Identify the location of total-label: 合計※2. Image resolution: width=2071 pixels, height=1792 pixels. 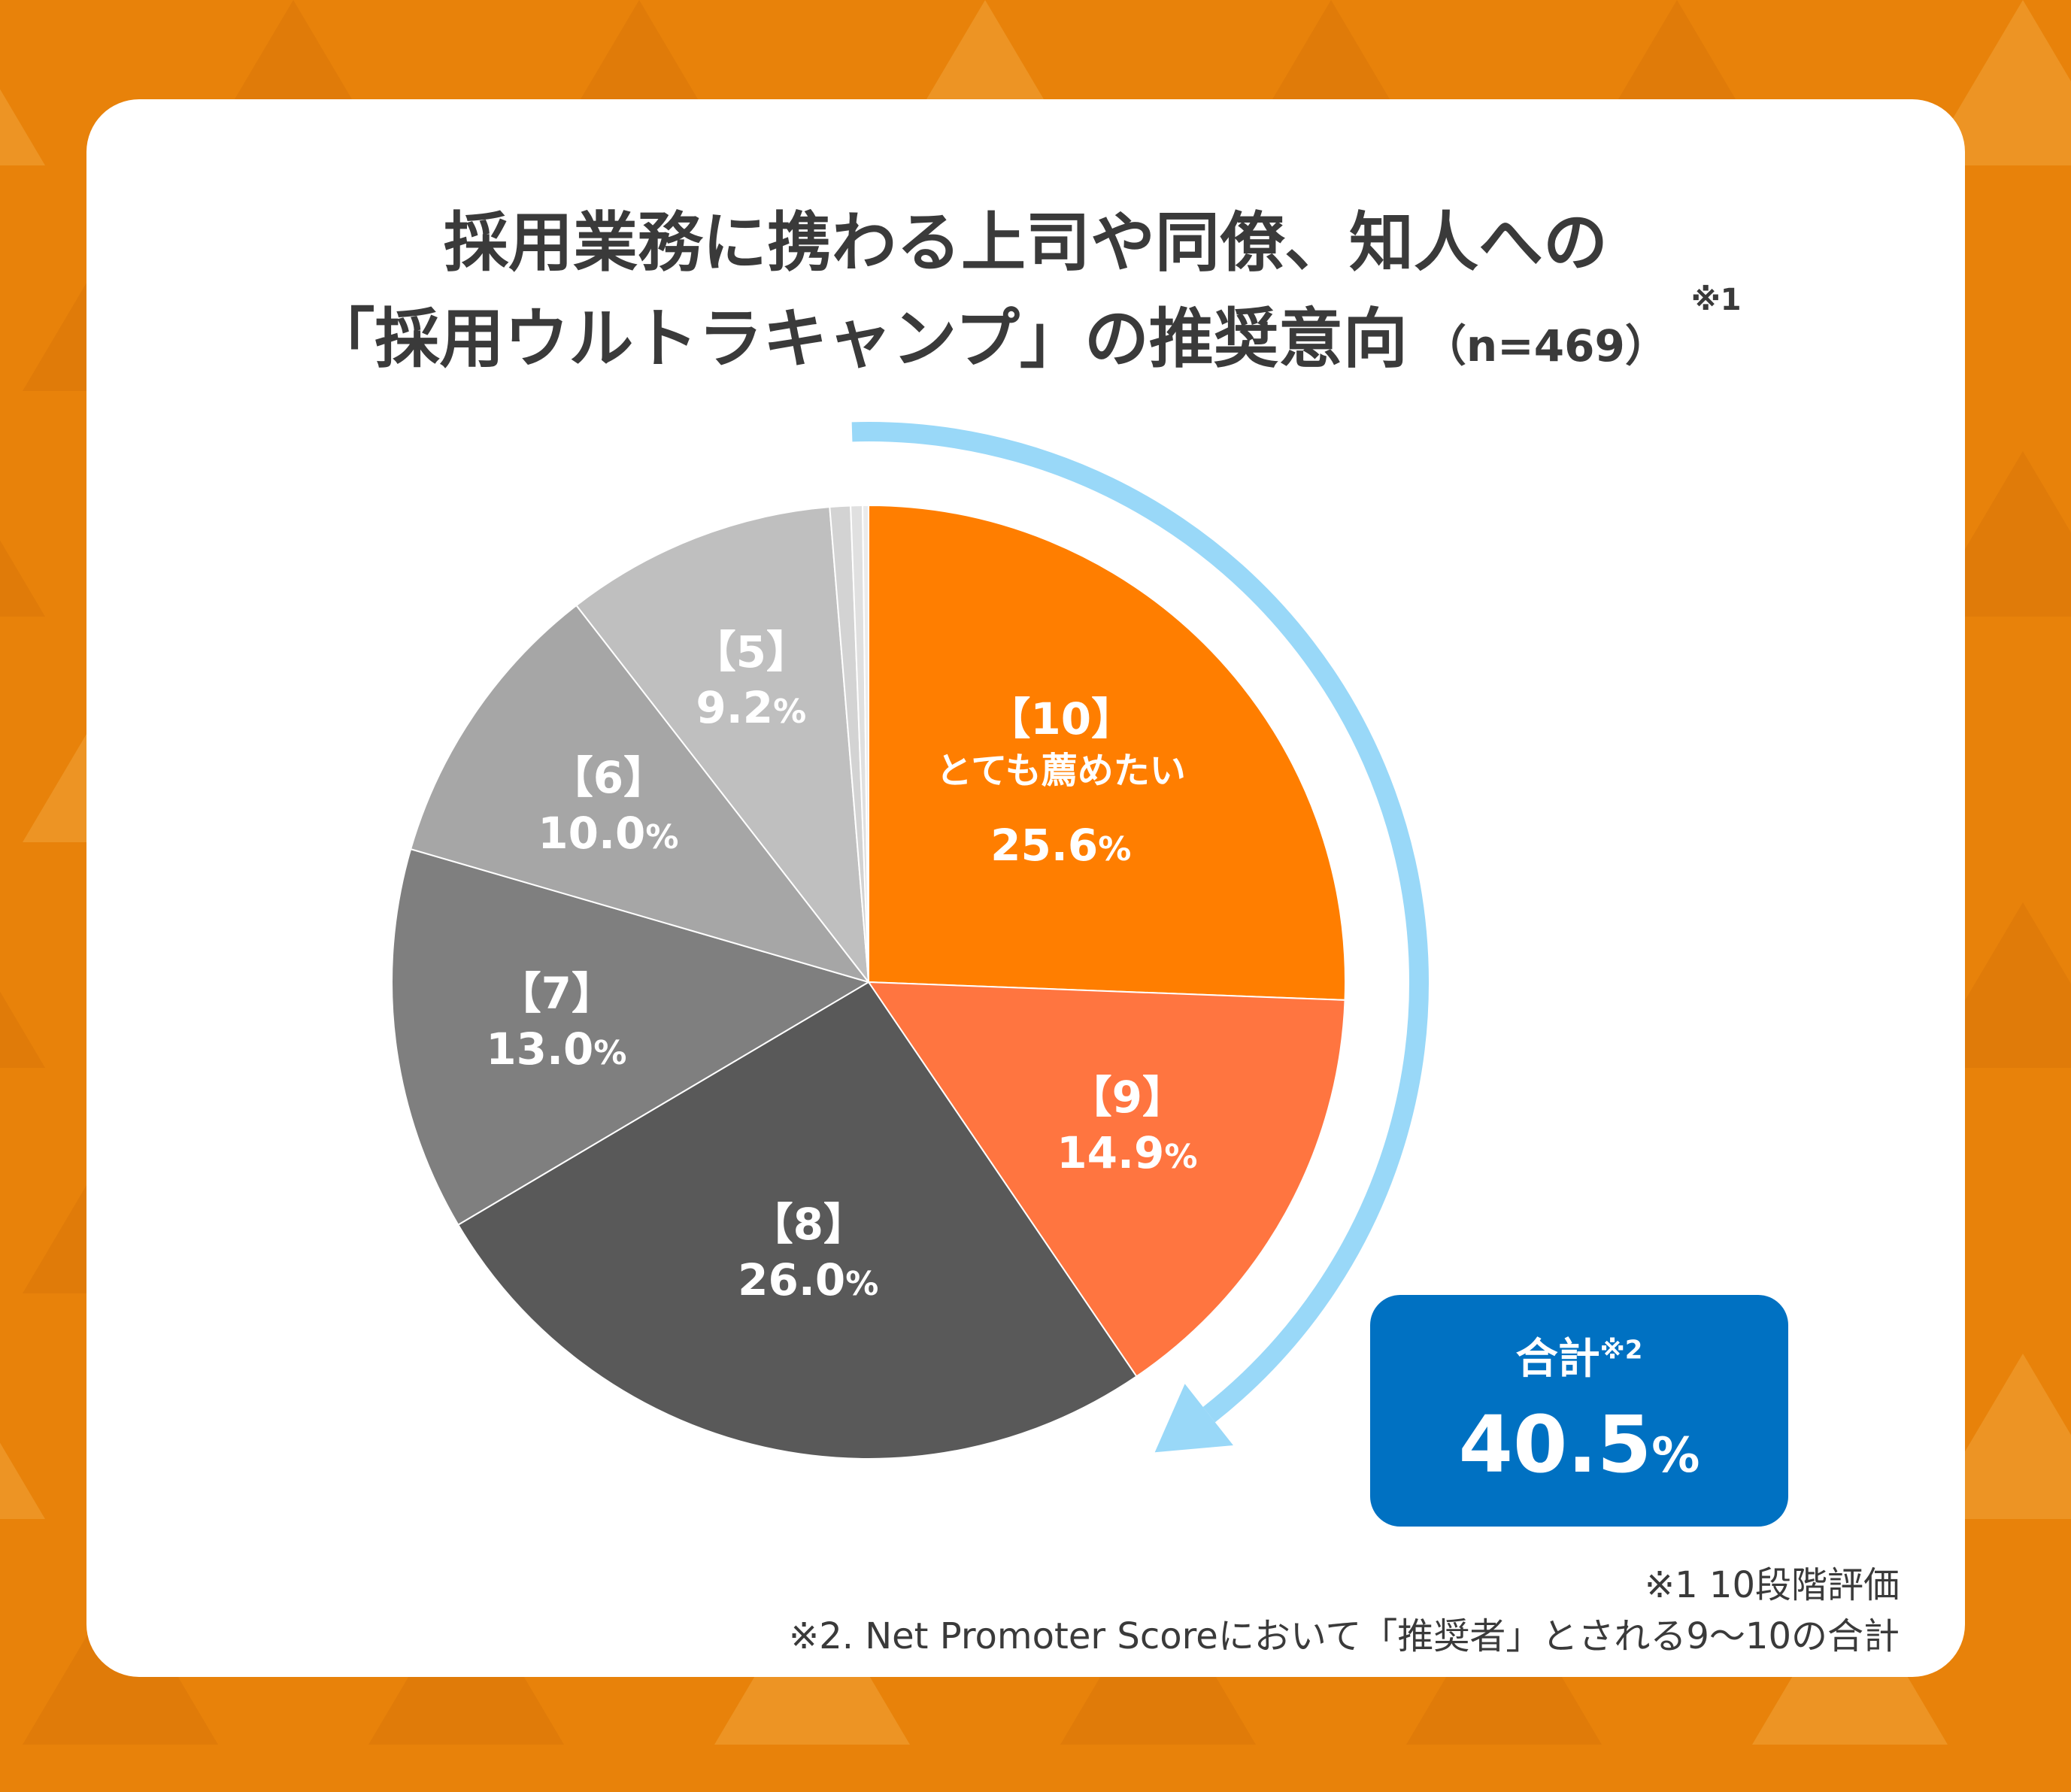
(1579, 1355).